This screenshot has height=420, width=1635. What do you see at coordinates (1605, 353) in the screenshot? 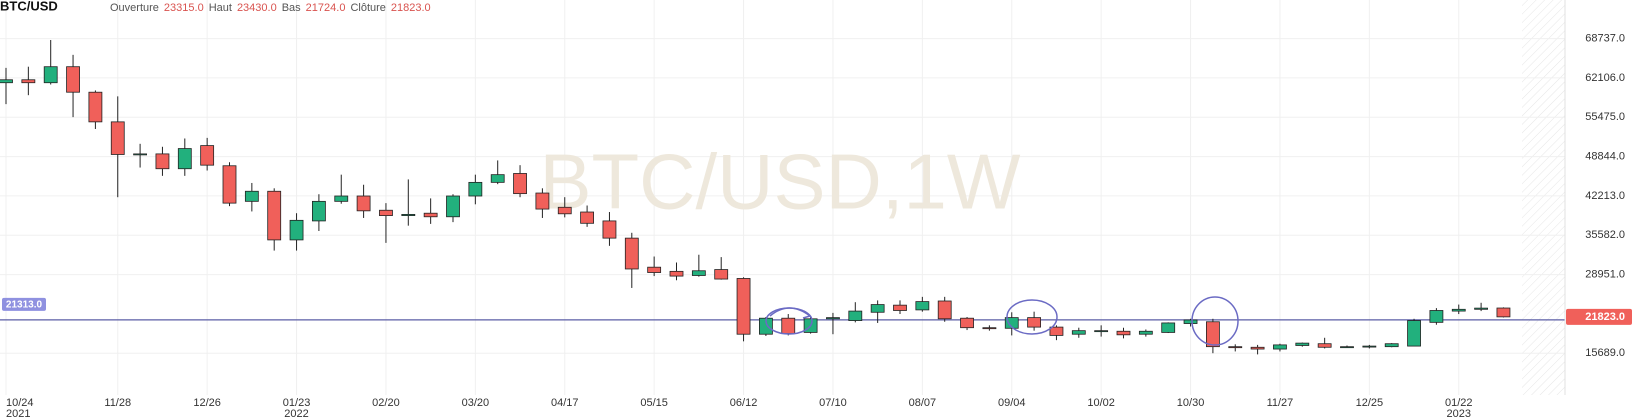
I see `y-tick-label: 15689.0` at bounding box center [1605, 353].